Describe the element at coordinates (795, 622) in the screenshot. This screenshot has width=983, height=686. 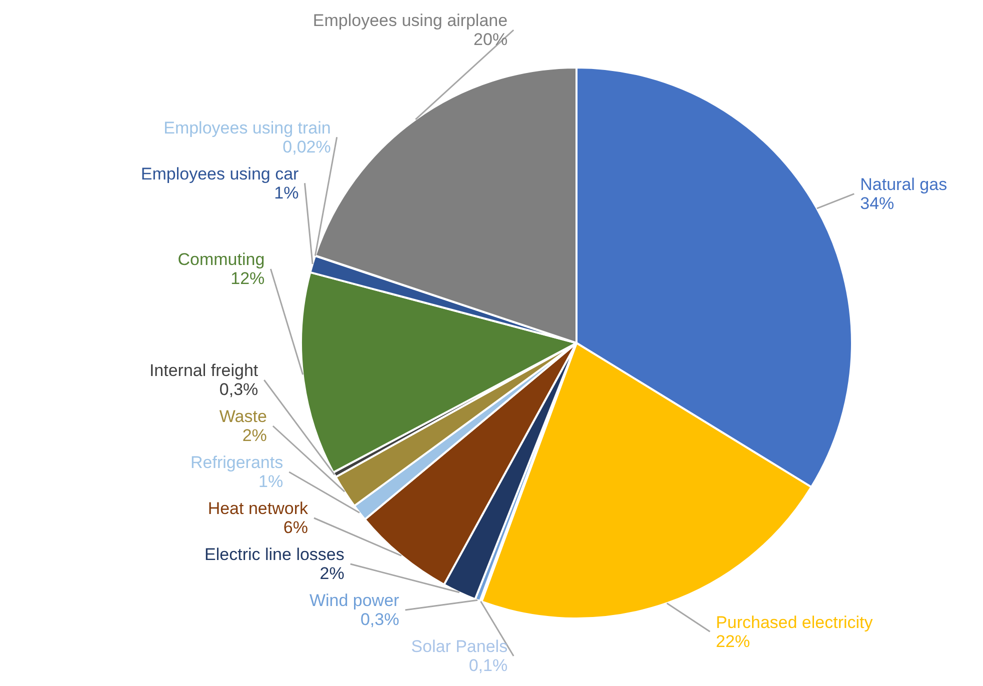
I see `slice-label: Purchased electricity` at that location.